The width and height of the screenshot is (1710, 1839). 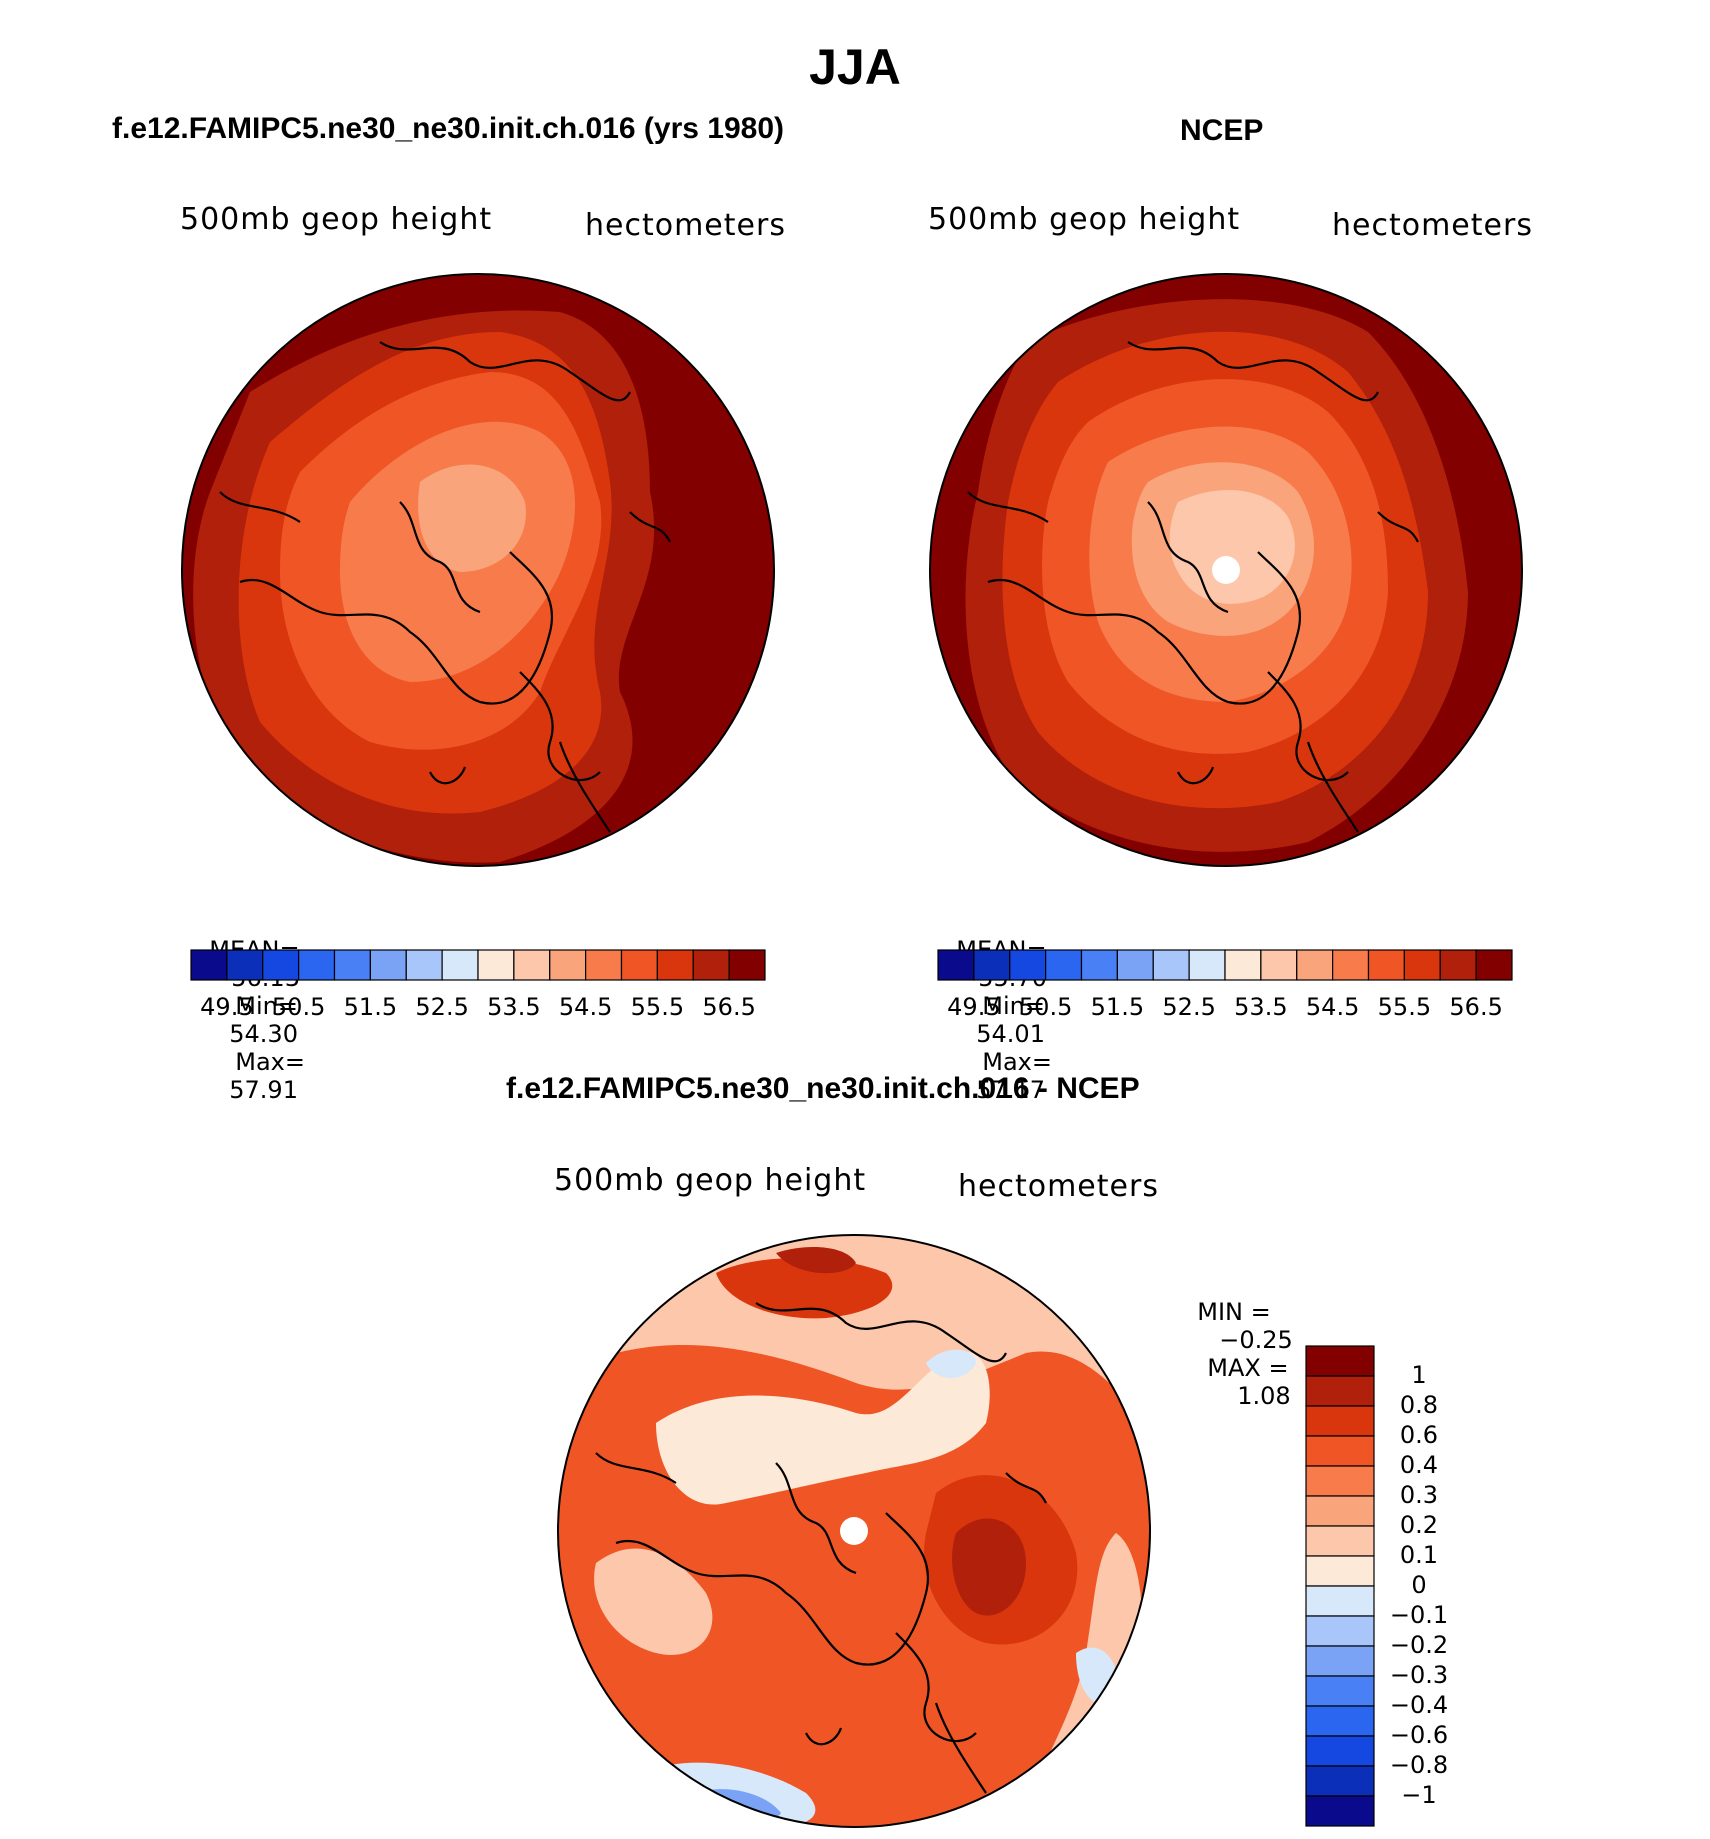 I want to click on colorbar-tick-label: 54.5, so click(x=585, y=1007).